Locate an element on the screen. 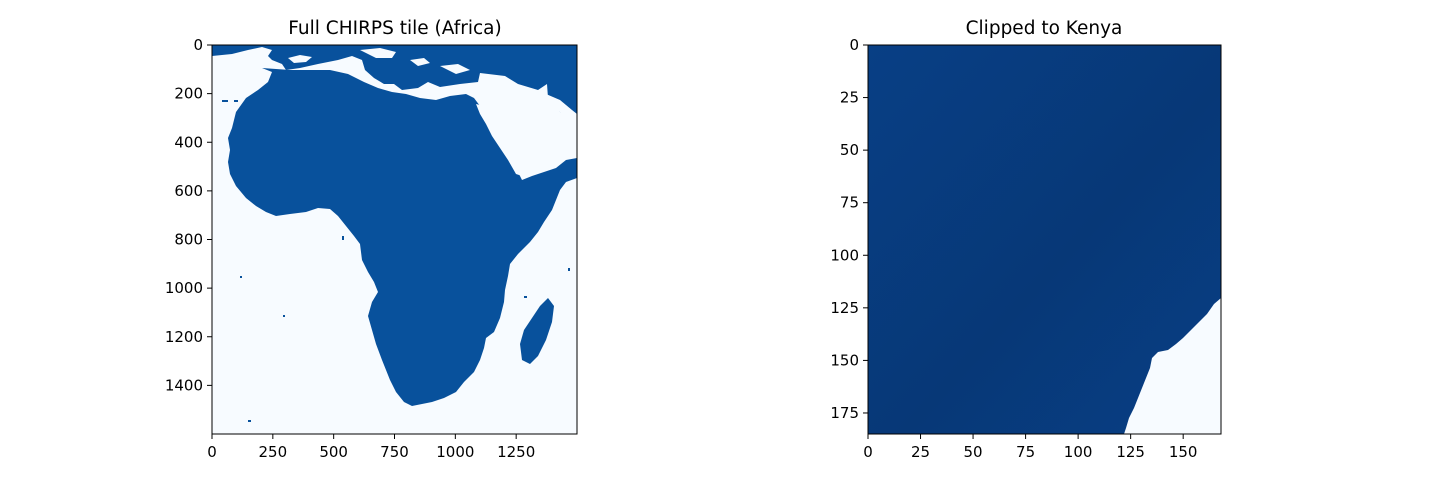 This screenshot has width=1440, height=480. land-europe is located at coordinates (394, 81).